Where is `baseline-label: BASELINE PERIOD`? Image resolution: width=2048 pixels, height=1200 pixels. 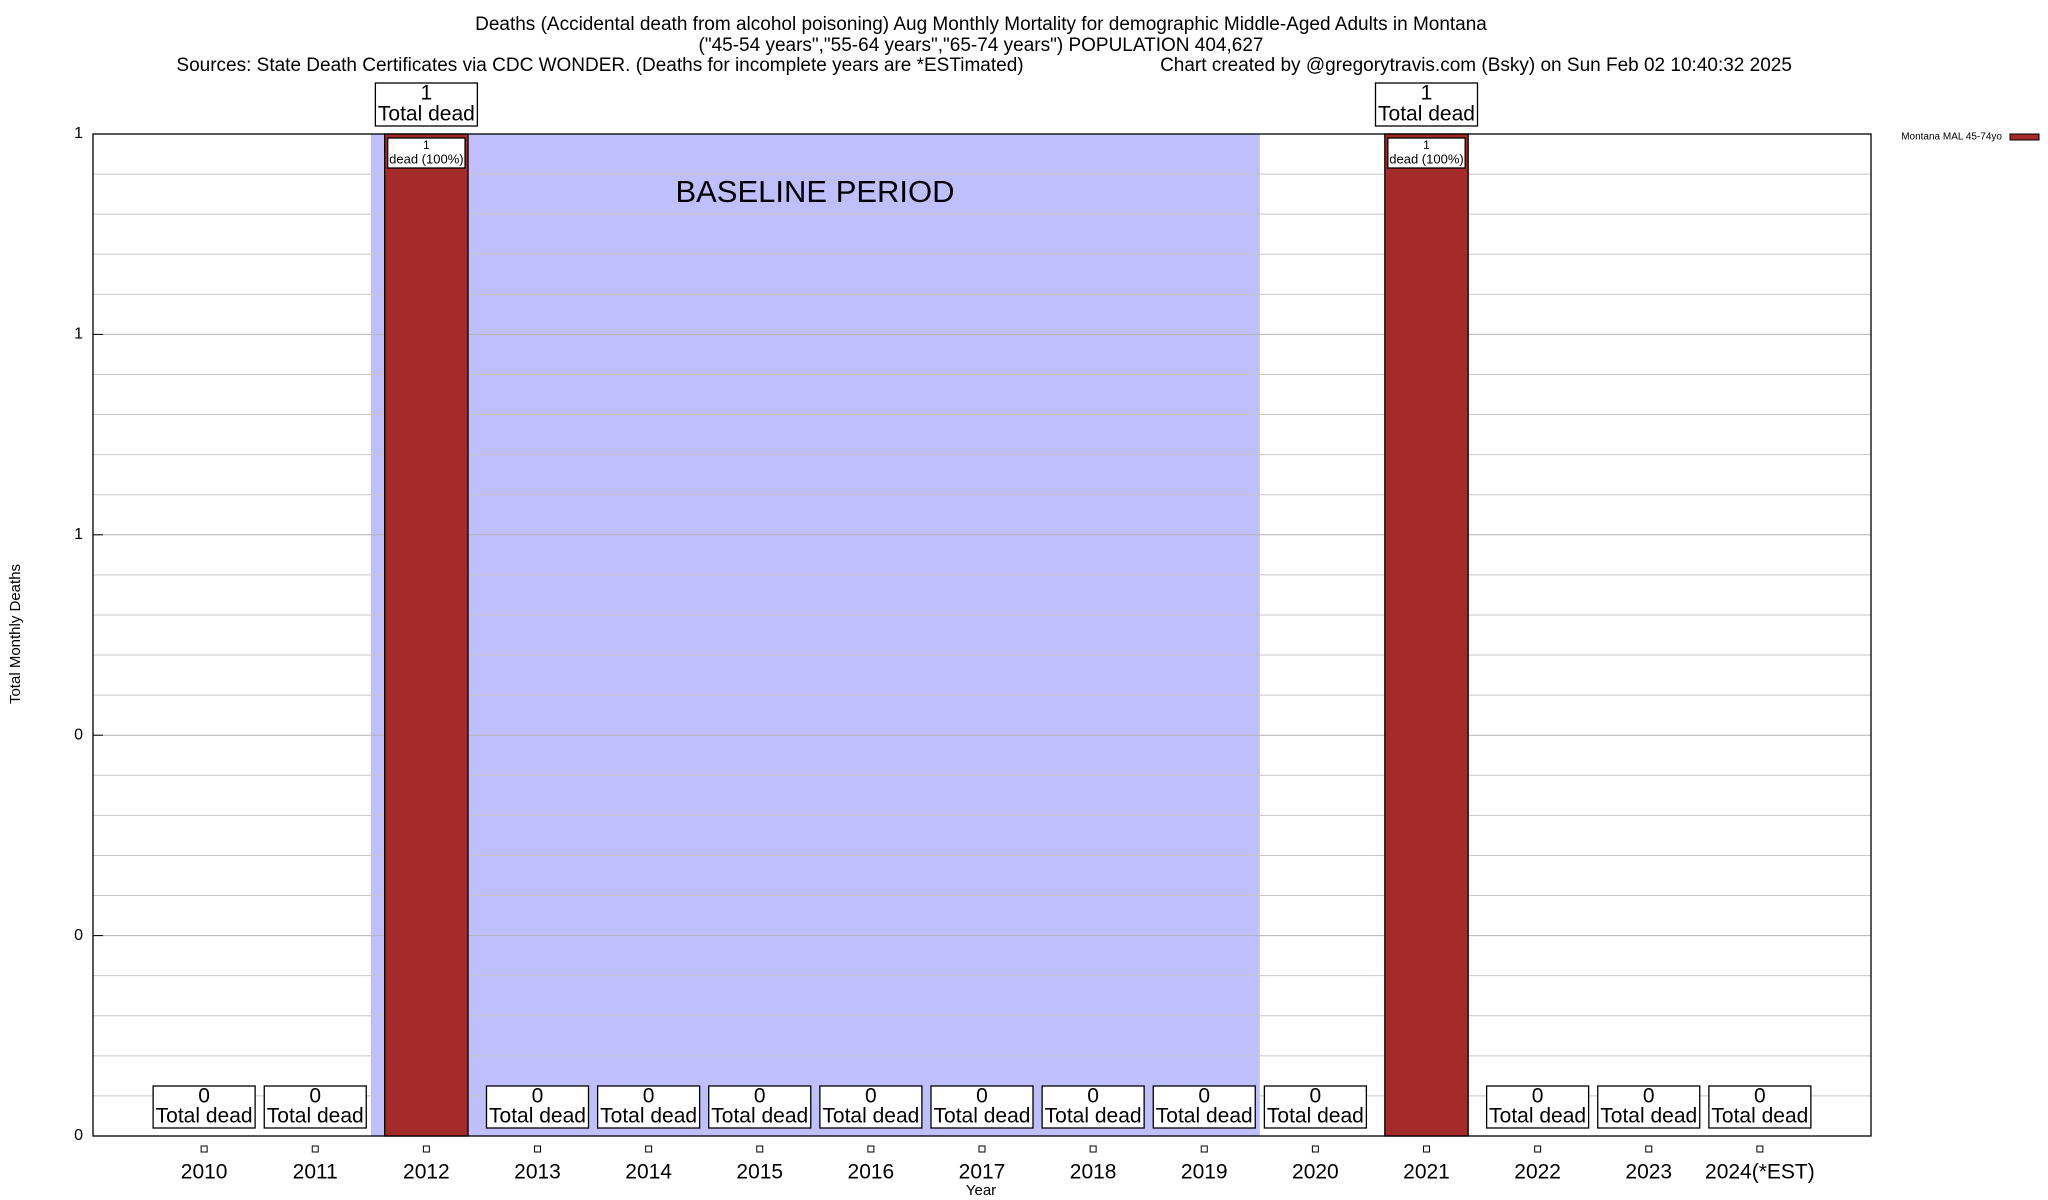 baseline-label: BASELINE PERIOD is located at coordinates (814, 191).